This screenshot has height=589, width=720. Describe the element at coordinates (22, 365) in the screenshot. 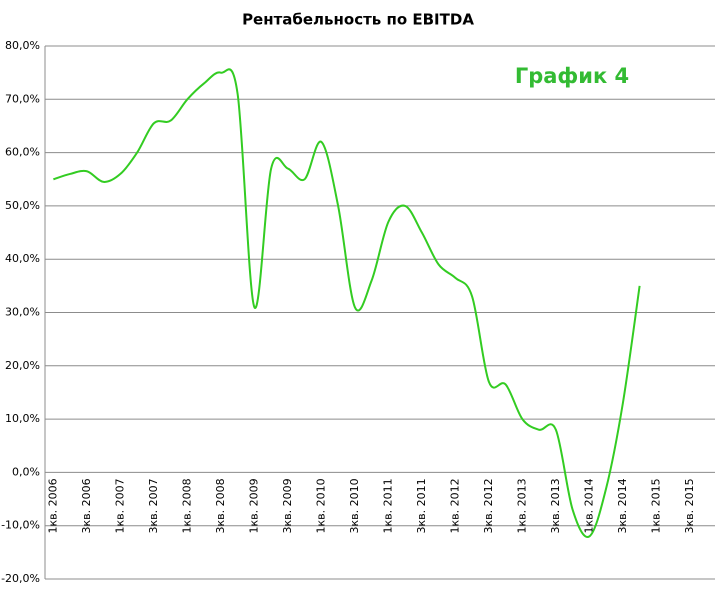

I see `y-tick-label: 20,0%` at that location.